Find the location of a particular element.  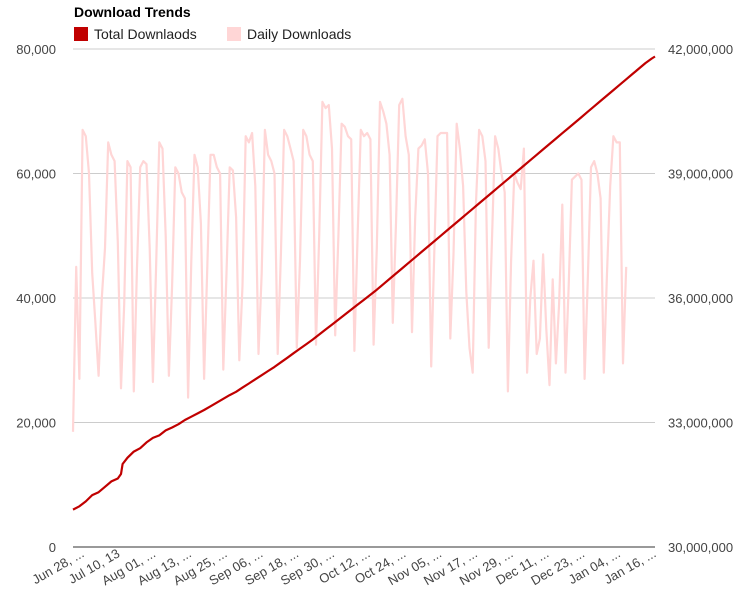

left-tick-label: 40,000 is located at coordinates (36, 298).